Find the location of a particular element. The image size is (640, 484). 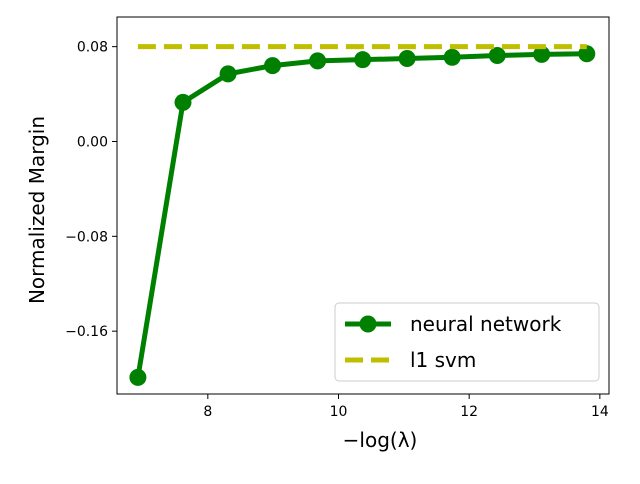

y-tick-label: −0.08 is located at coordinates (86, 237).